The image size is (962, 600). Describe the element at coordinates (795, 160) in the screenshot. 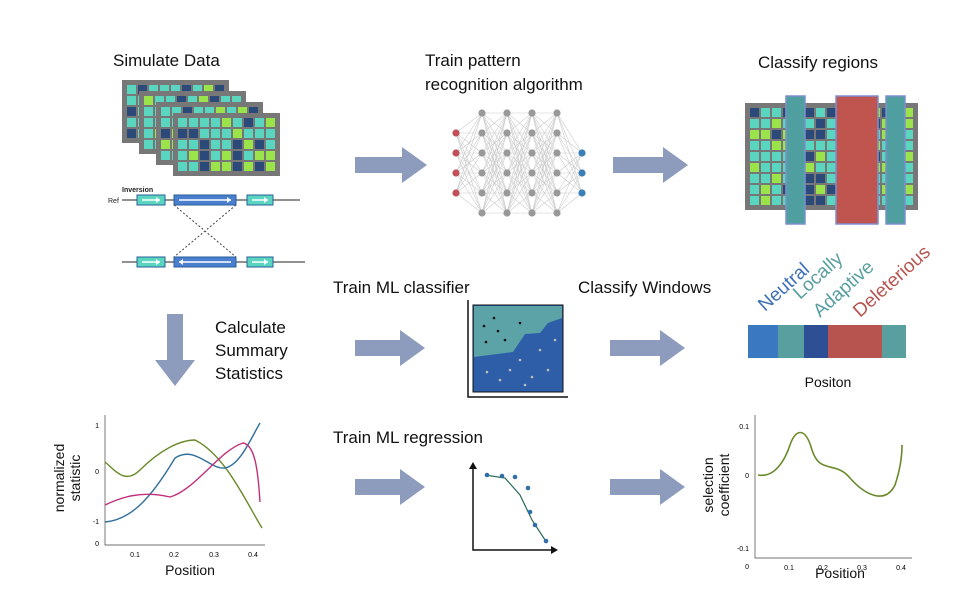

I see `region-band` at that location.